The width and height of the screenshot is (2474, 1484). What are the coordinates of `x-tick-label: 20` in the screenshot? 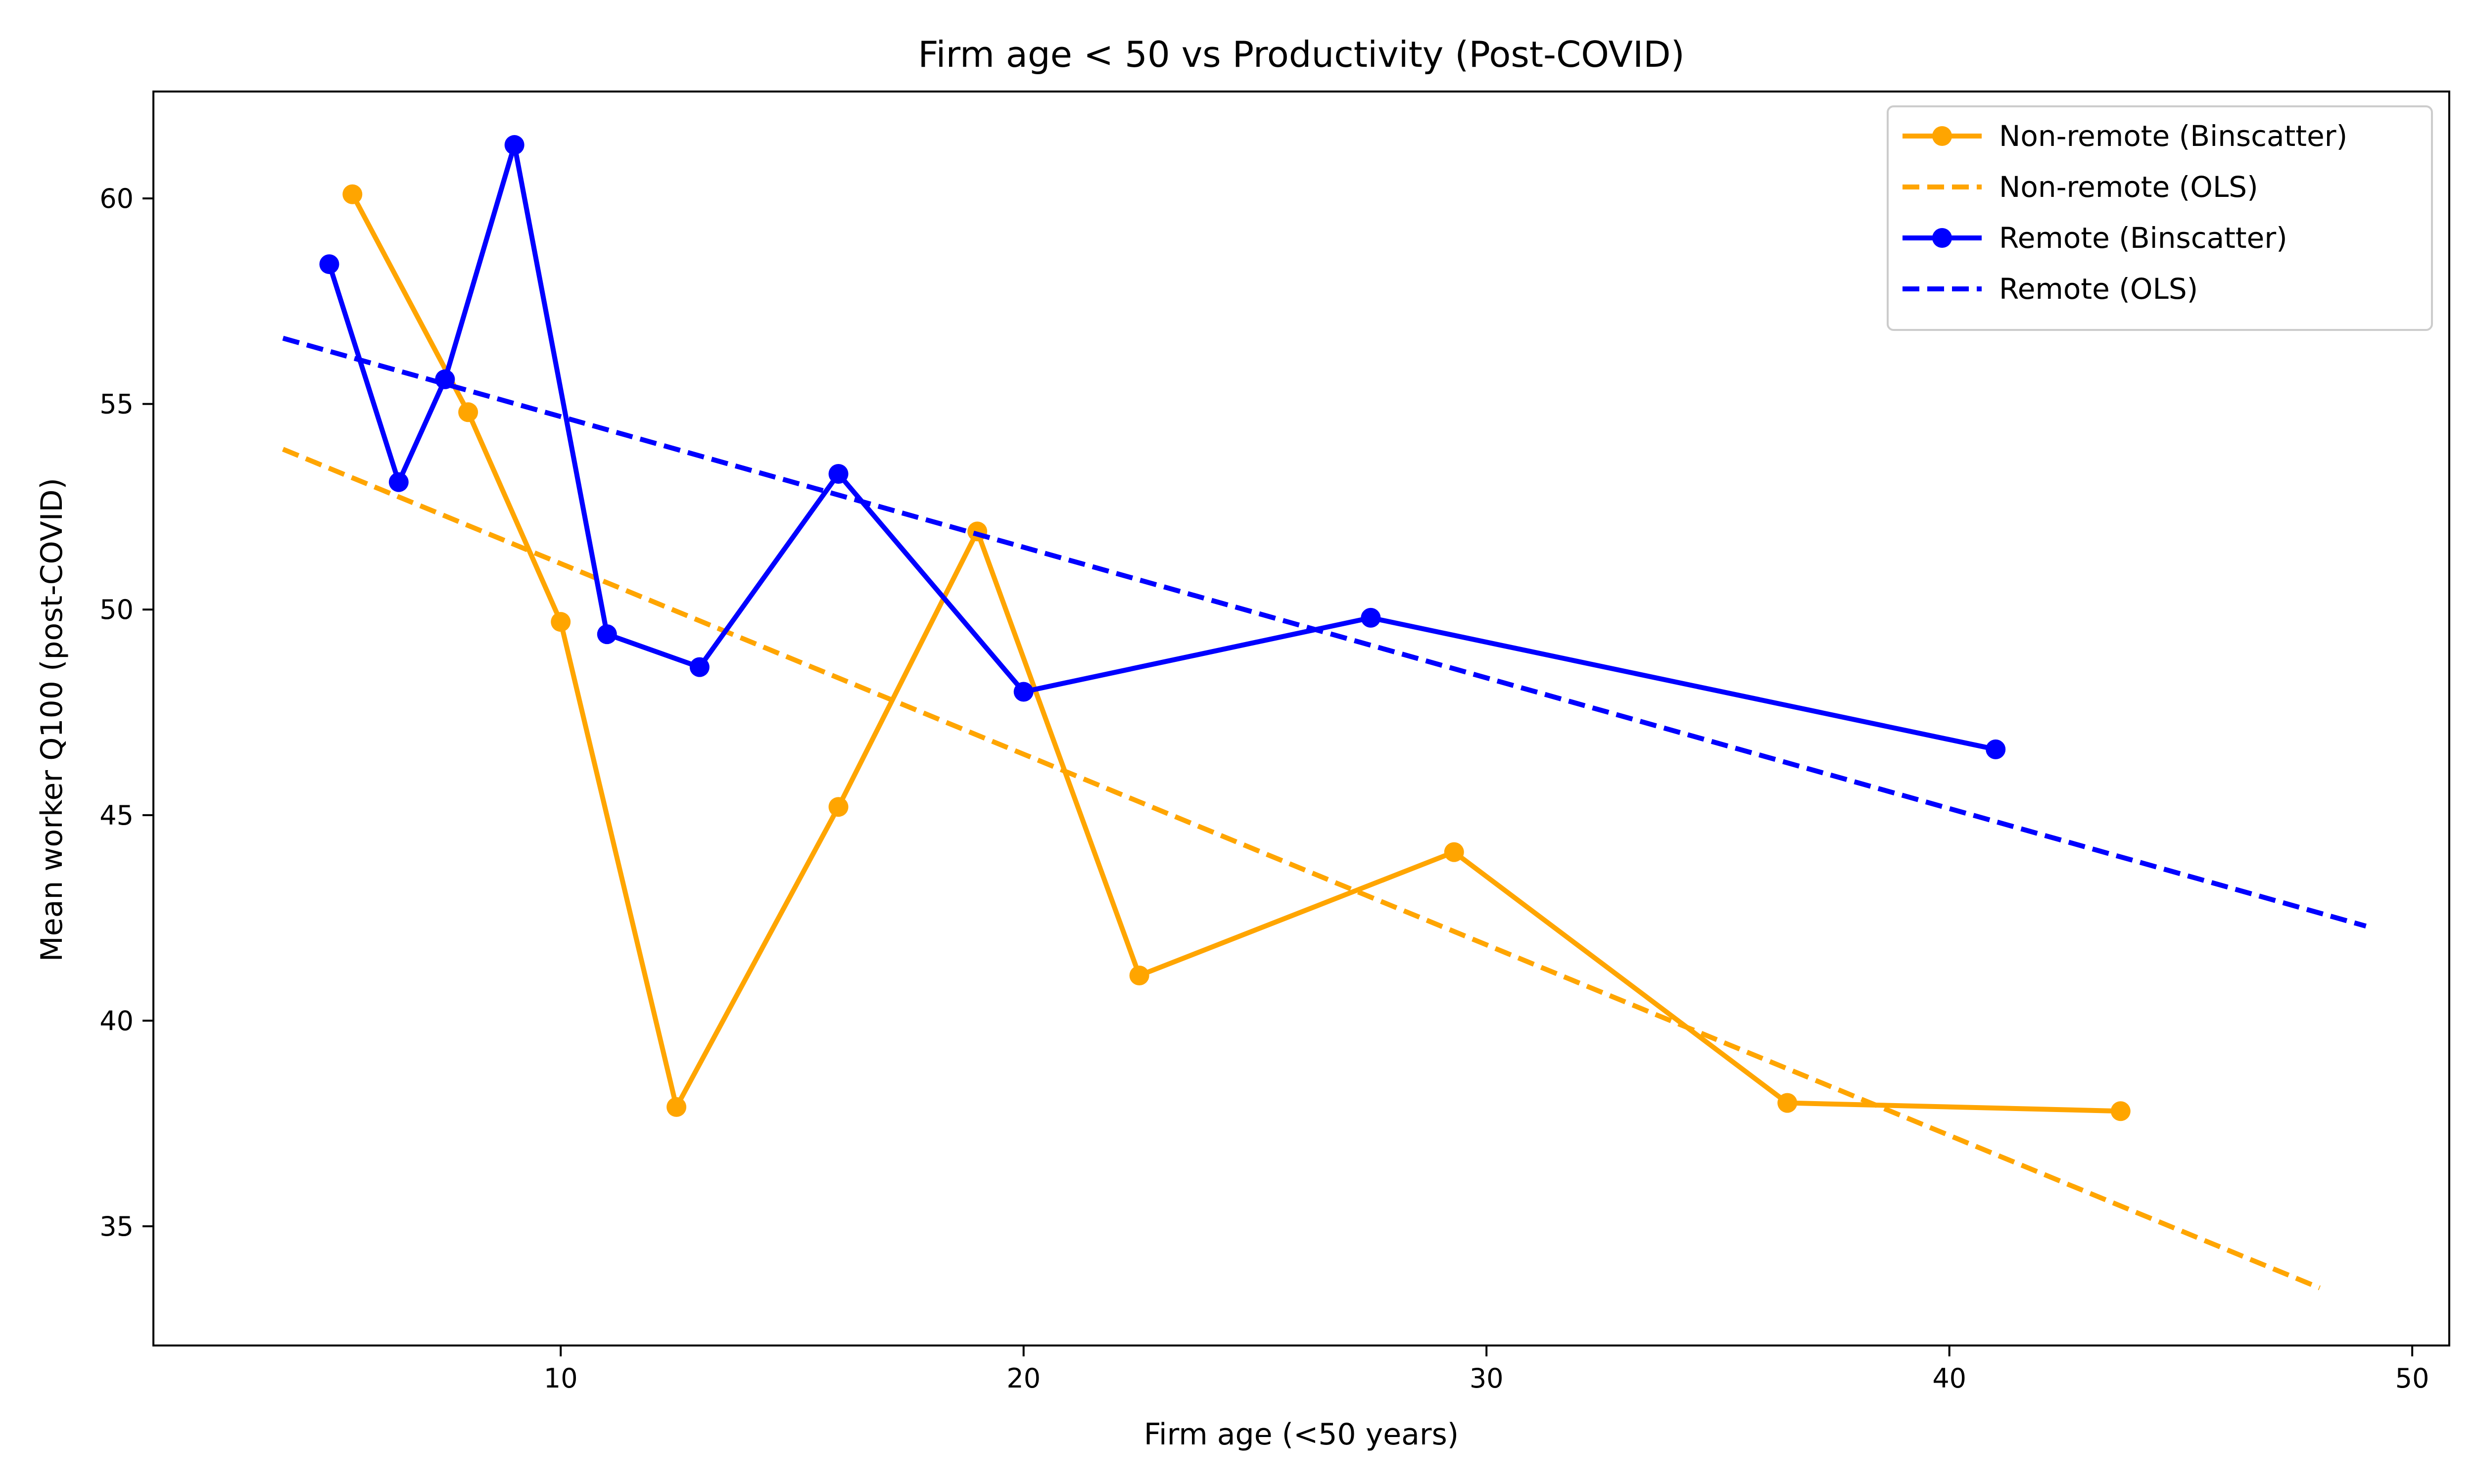 It's located at (1024, 1378).